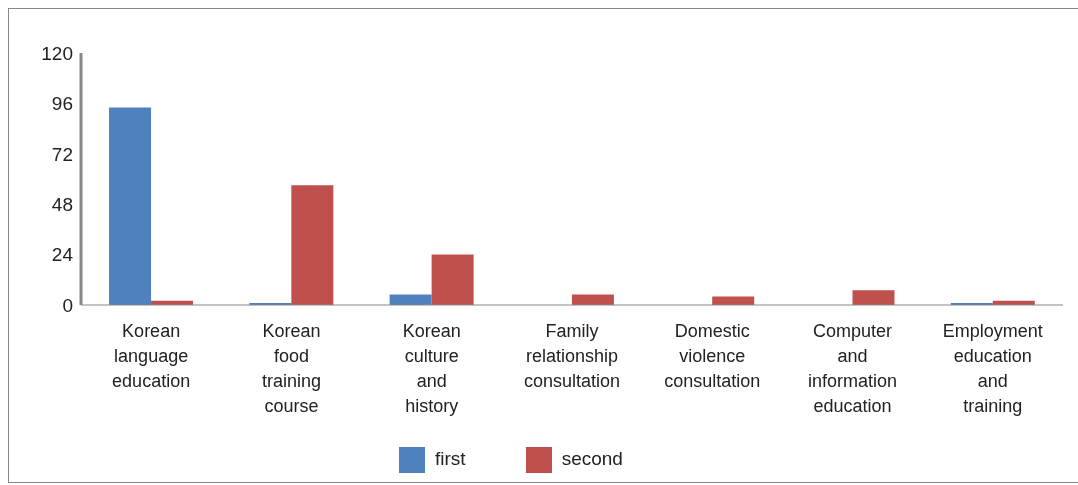 The height and width of the screenshot is (485, 1078). Describe the element at coordinates (853, 368) in the screenshot. I see `x-tick-label: Computer and information education` at that location.